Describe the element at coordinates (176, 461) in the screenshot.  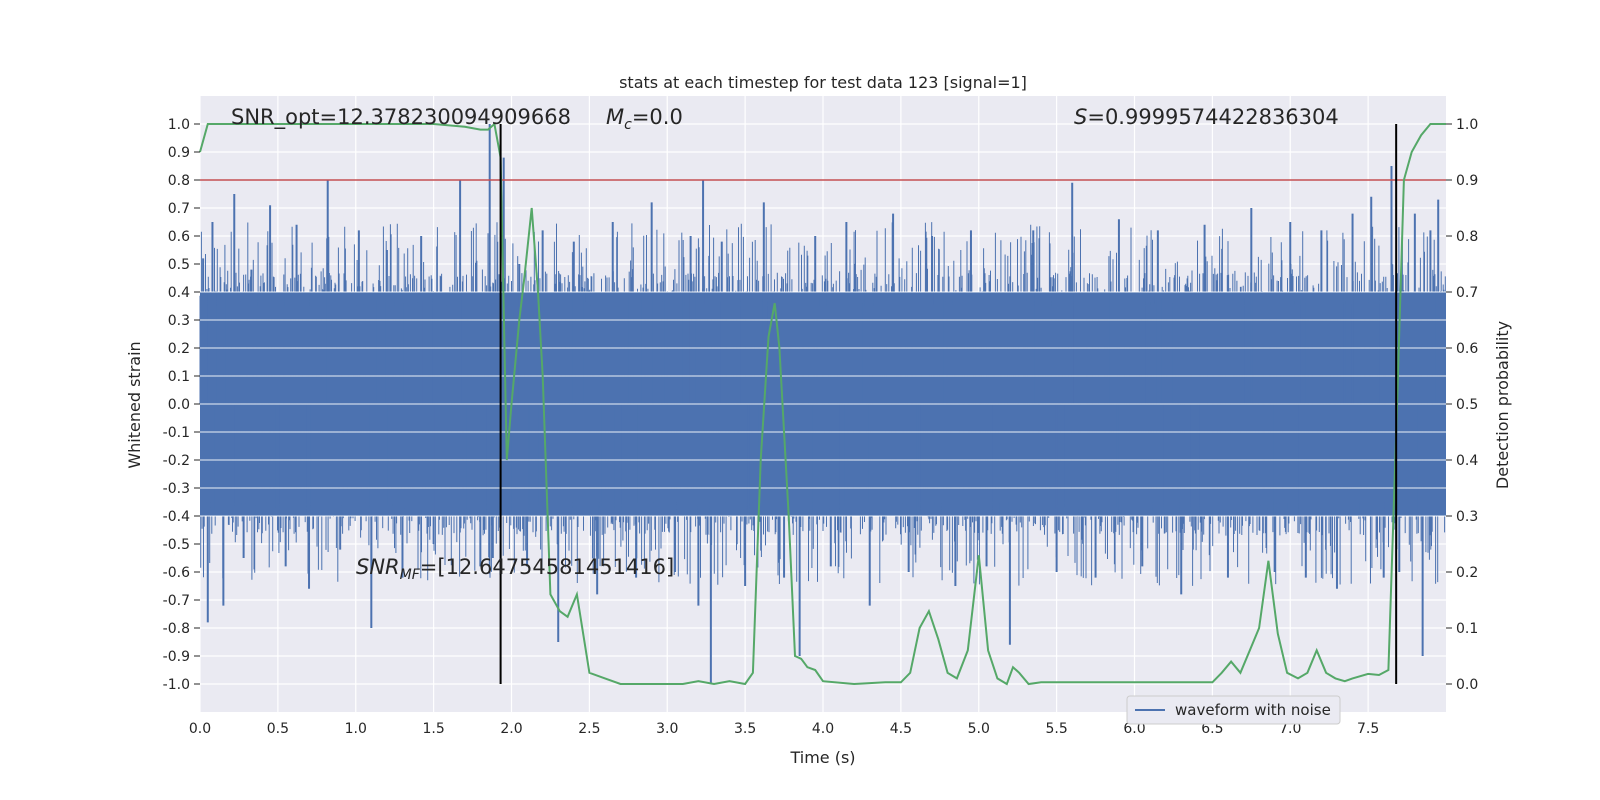
I see `y-tick-label: -0.2` at that location.